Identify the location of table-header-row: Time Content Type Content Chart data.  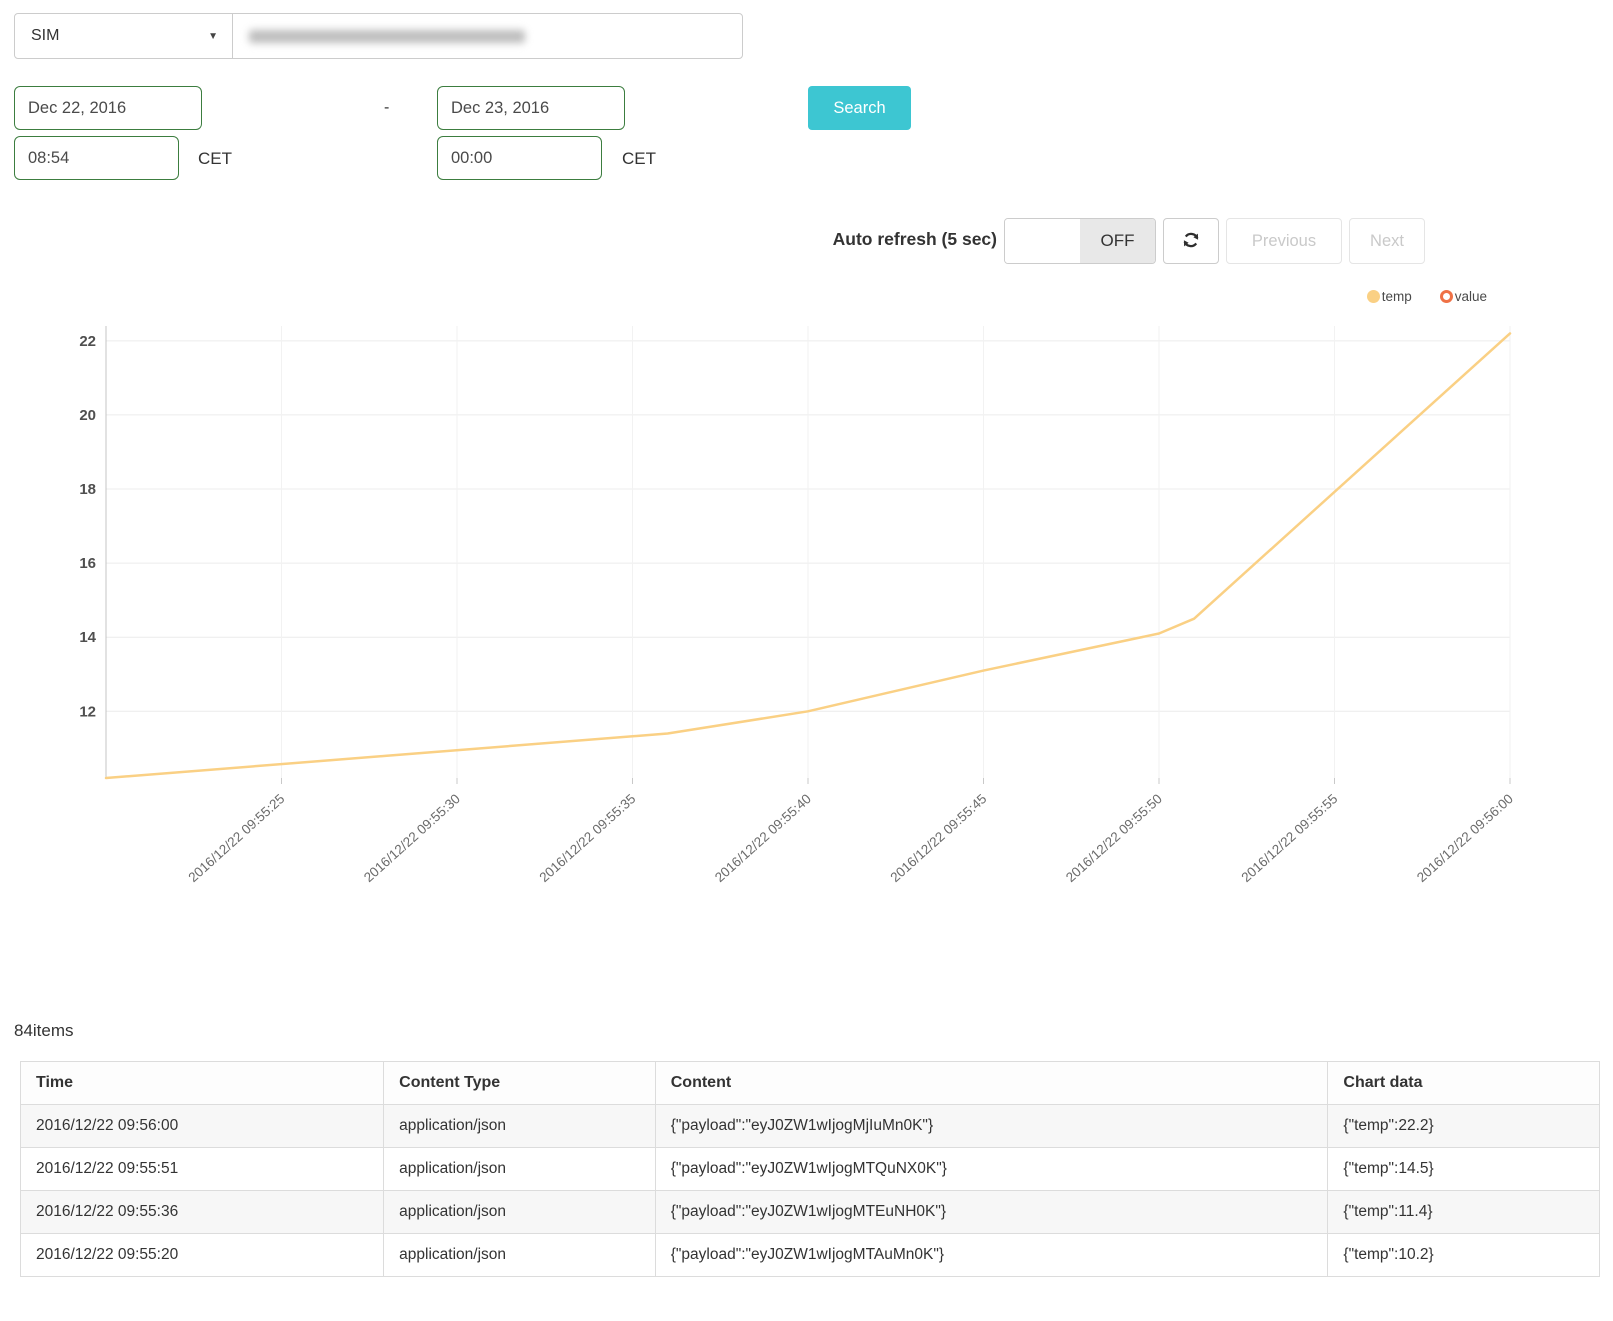
(809, 1083).